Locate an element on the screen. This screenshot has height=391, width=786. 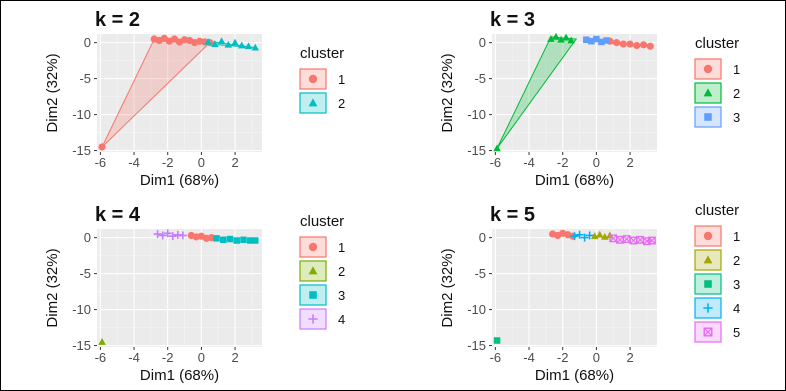
legend-item-4: 4 is located at coordinates (322, 319).